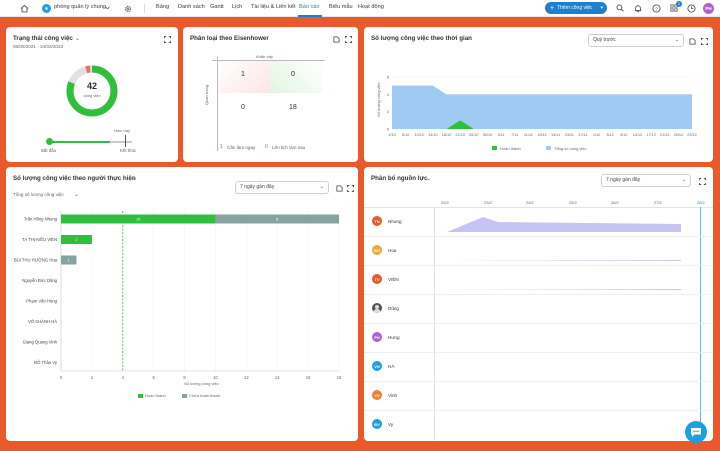  What do you see at coordinates (460, 135) in the screenshot?
I see `x-tick-label: 22/10` at bounding box center [460, 135].